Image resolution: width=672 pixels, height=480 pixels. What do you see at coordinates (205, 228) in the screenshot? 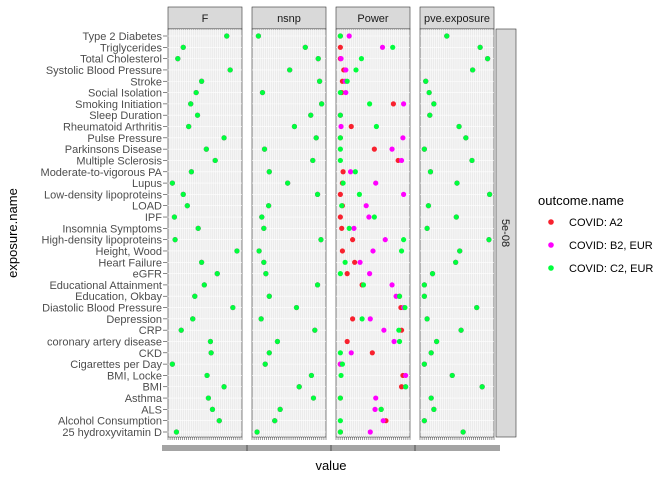
I see `facet-panel-f: F` at bounding box center [205, 228].